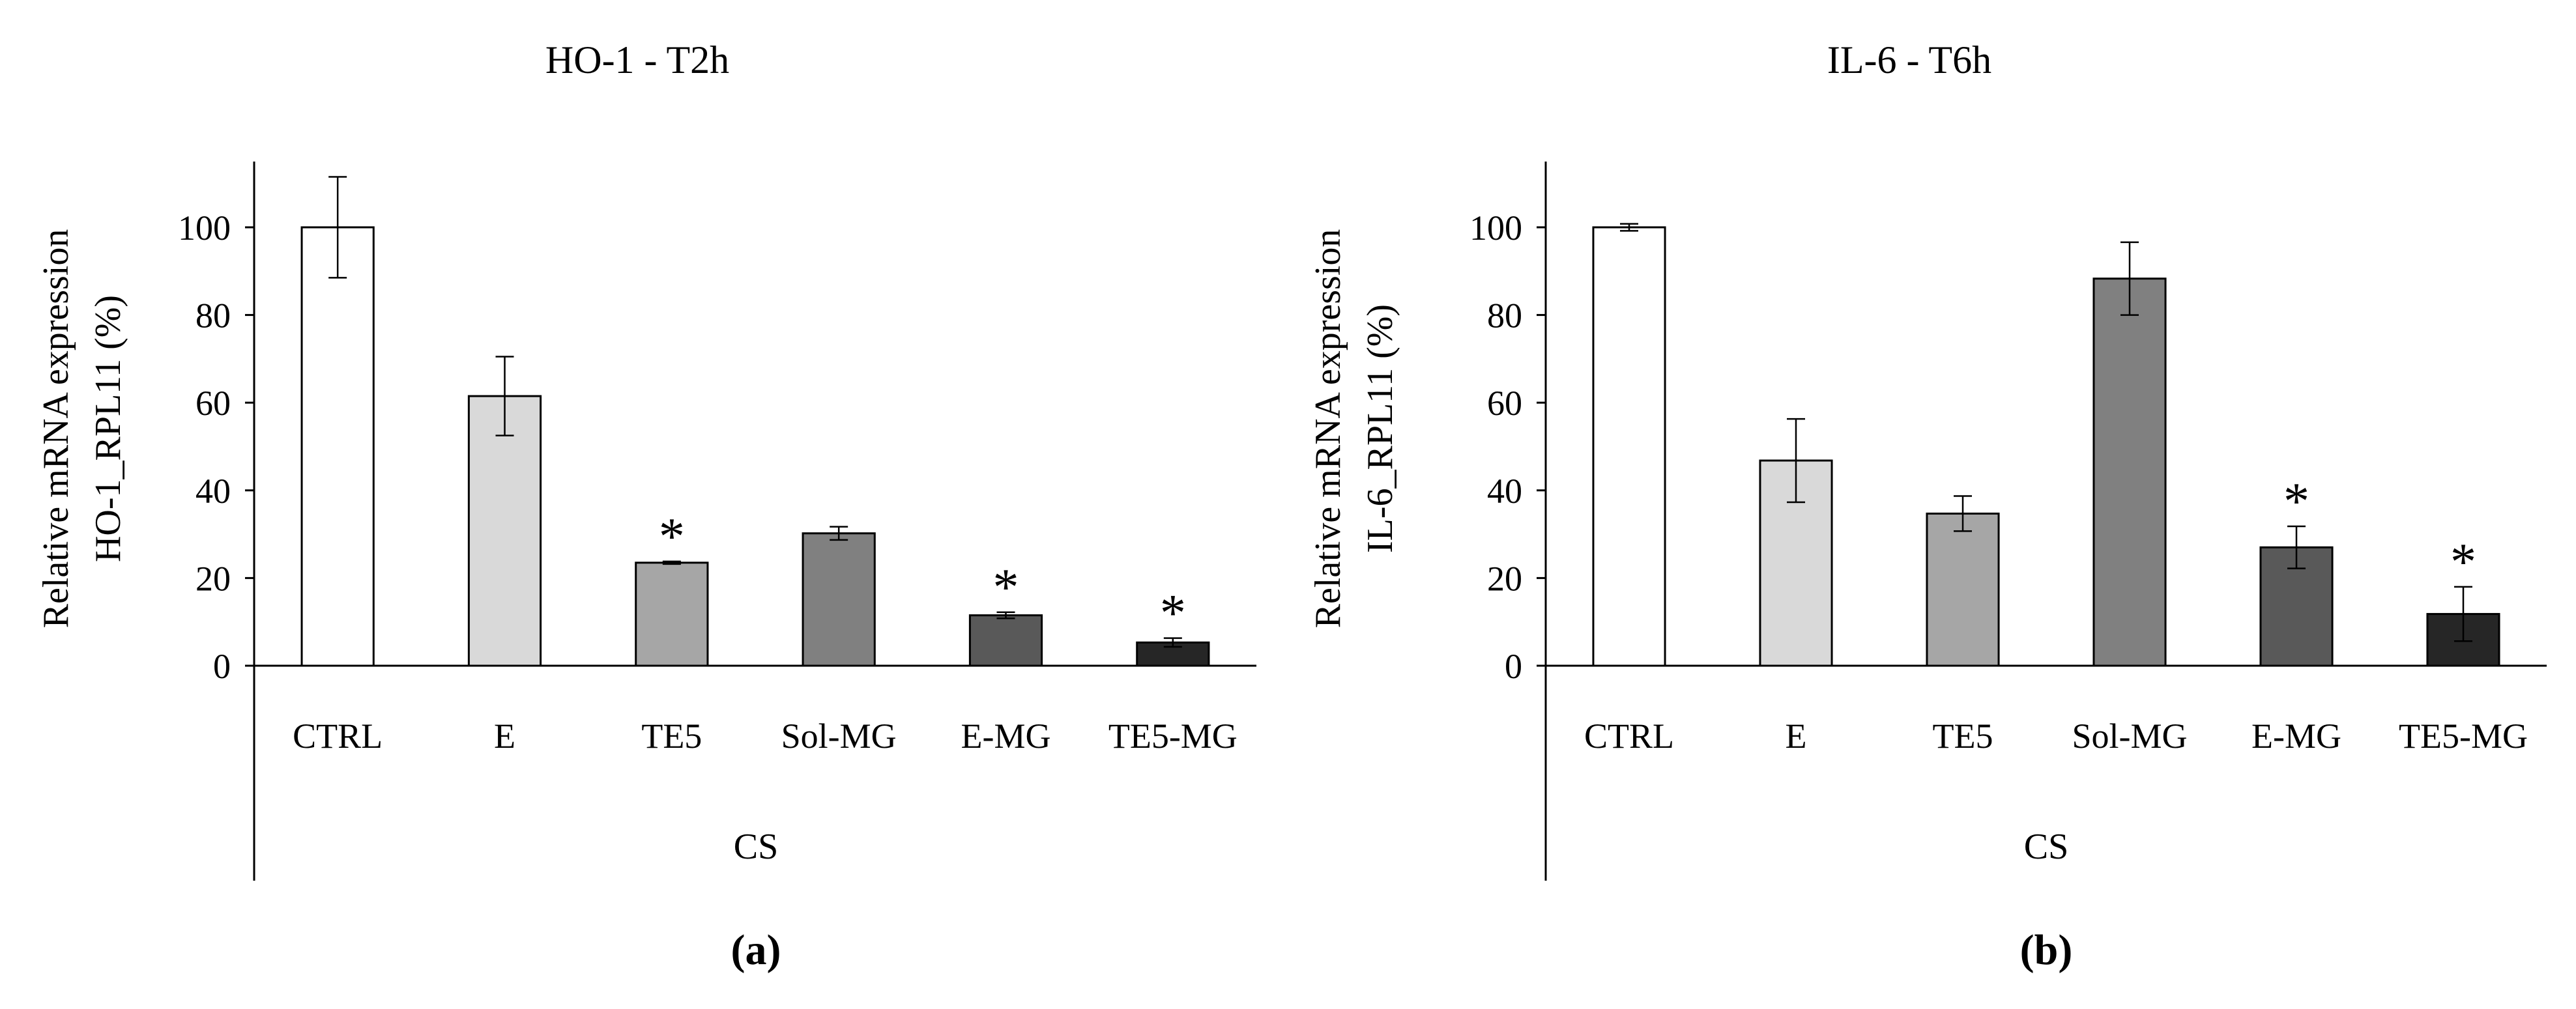 The width and height of the screenshot is (2576, 1009). What do you see at coordinates (1354, 429) in the screenshot?
I see `y-axis-label: Relative mRNA expression IL-6_RPL11 (%)` at bounding box center [1354, 429].